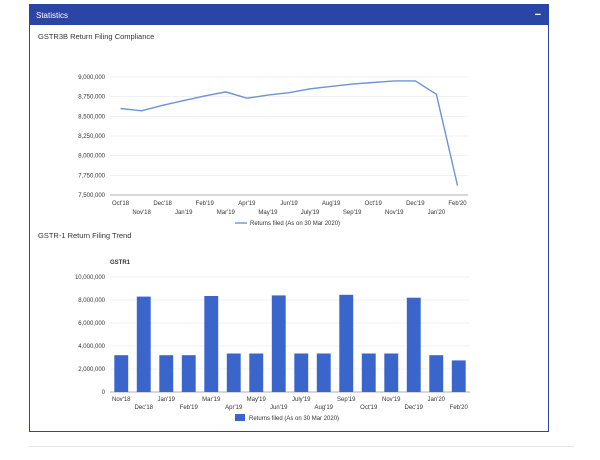 Image resolution: width=600 pixels, height=460 pixels. I want to click on panel-header: Statistics −, so click(289, 15).